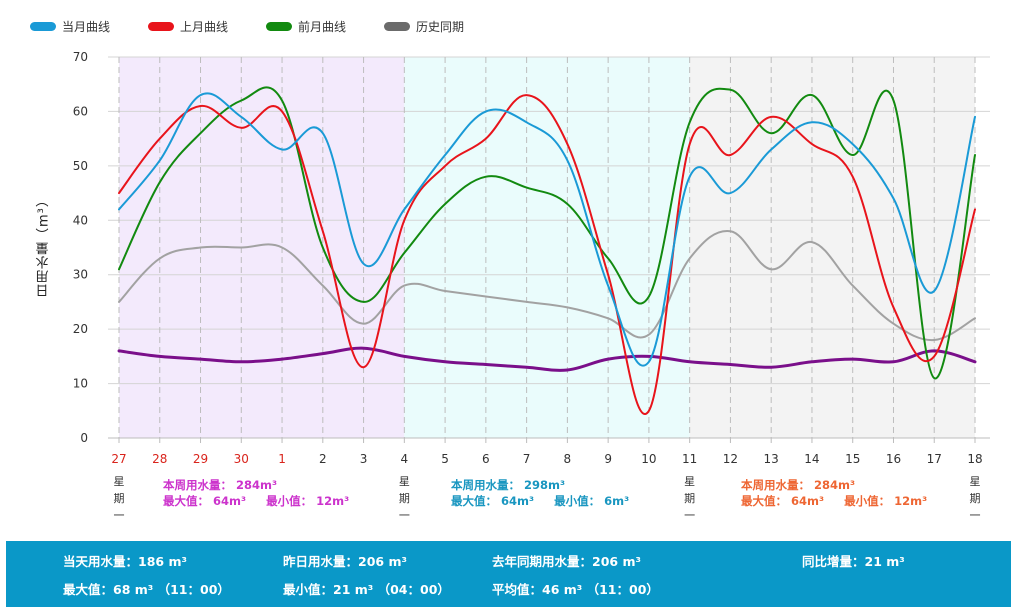  Describe the element at coordinates (80, 384) in the screenshot. I see `y-tick-label: 10` at that location.